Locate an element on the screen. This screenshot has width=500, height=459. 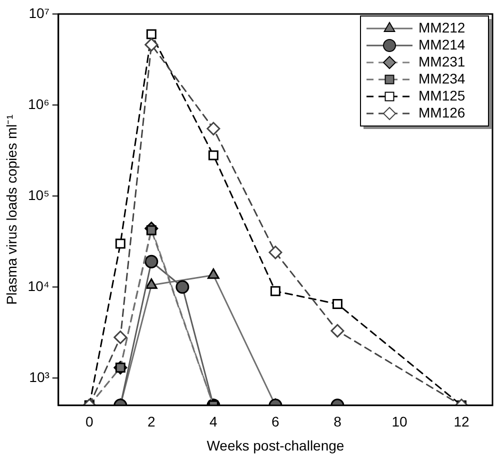
x-tick-label: 12 is located at coordinates (462, 422).